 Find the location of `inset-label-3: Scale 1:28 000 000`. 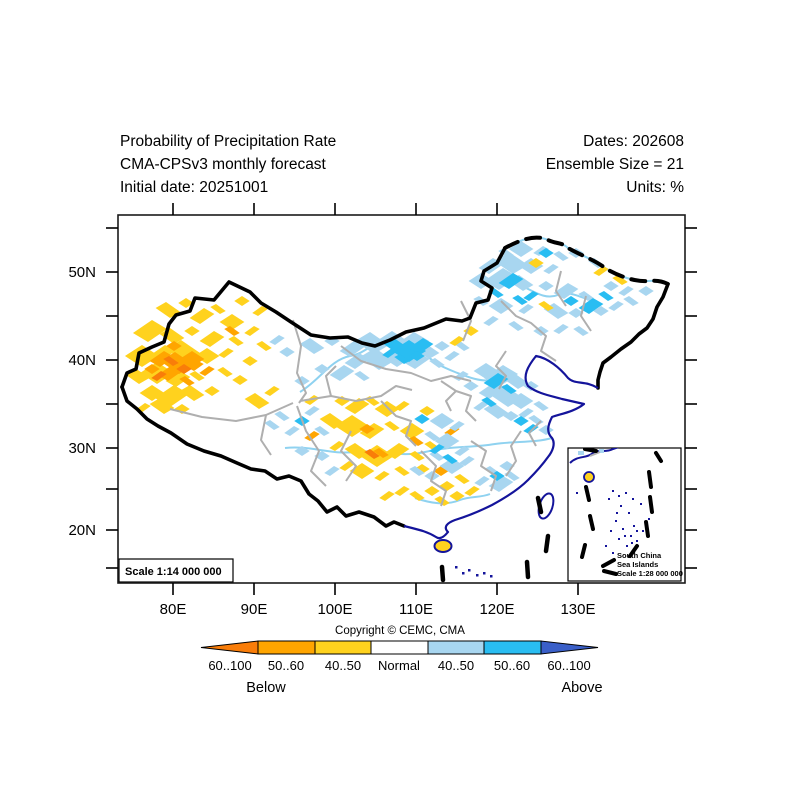

inset-label-3: Scale 1:28 000 000 is located at coordinates (650, 573).